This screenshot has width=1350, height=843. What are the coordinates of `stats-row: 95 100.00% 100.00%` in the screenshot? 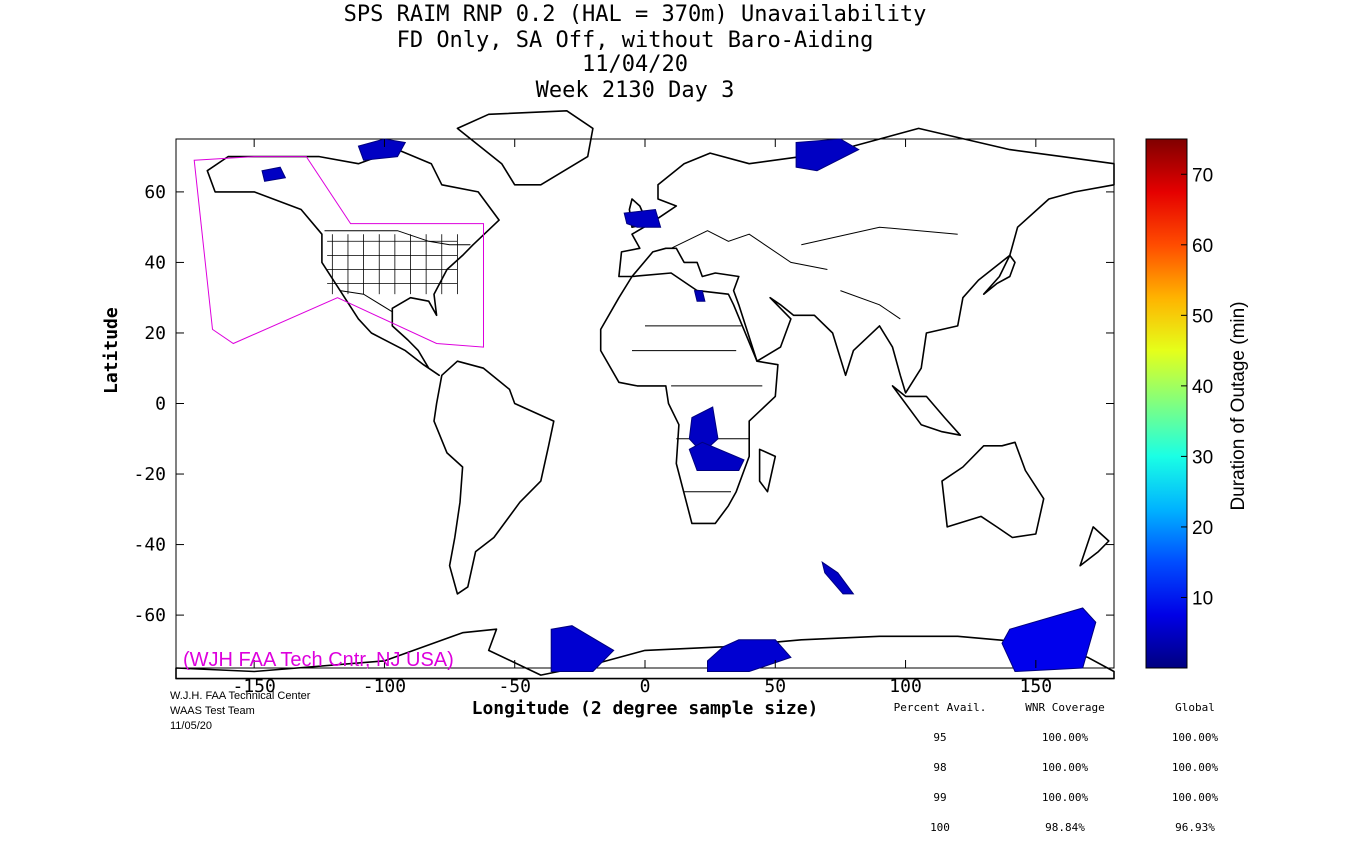 It's located at (1070, 737).